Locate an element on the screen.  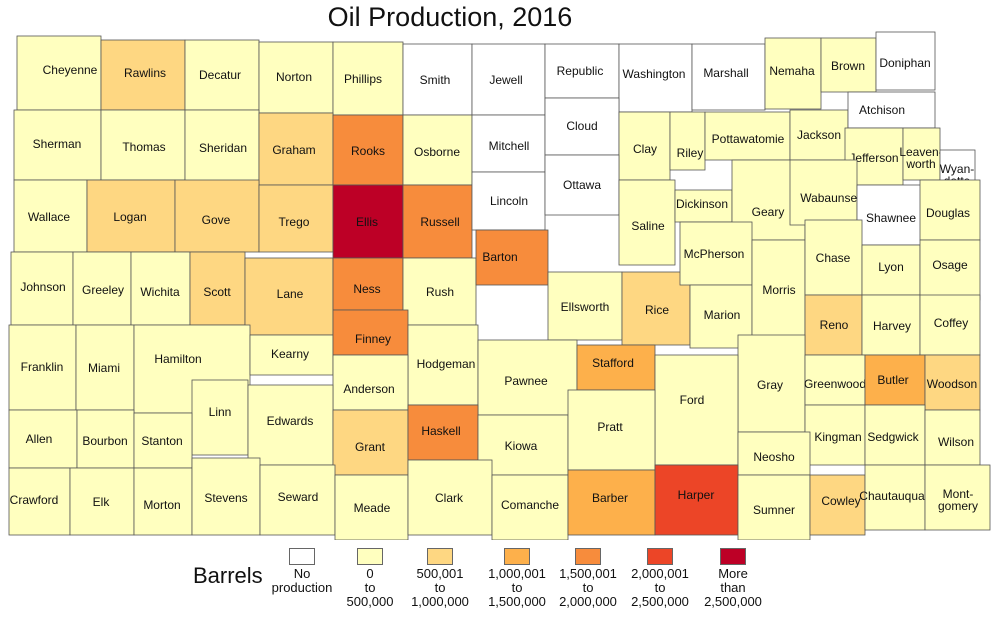
county-osage is located at coordinates (950, 270).